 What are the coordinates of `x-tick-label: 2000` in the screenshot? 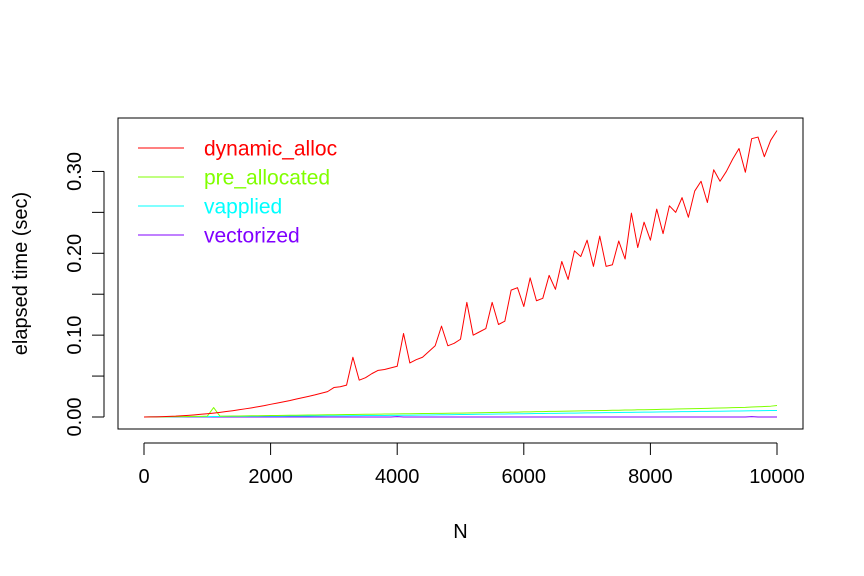 It's located at (270, 477).